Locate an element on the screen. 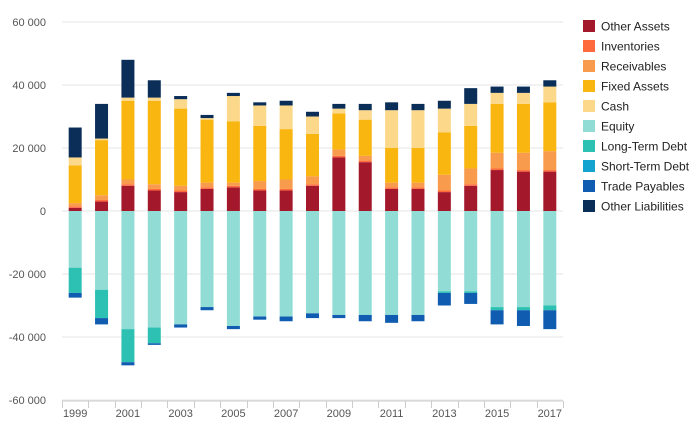 The height and width of the screenshot is (438, 700). legend-label: Receivables is located at coordinates (633, 67).